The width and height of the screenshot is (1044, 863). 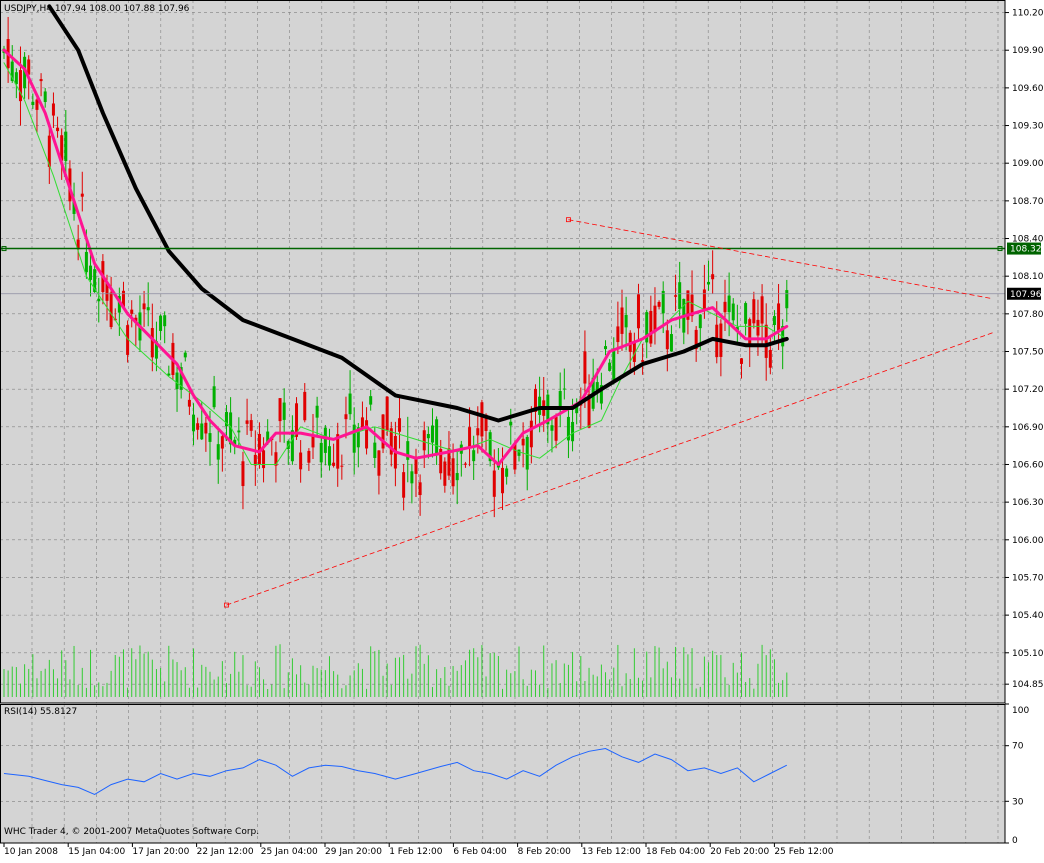 What do you see at coordinates (1015, 841) in the screenshot?
I see `rsi-tick-label: 0` at bounding box center [1015, 841].